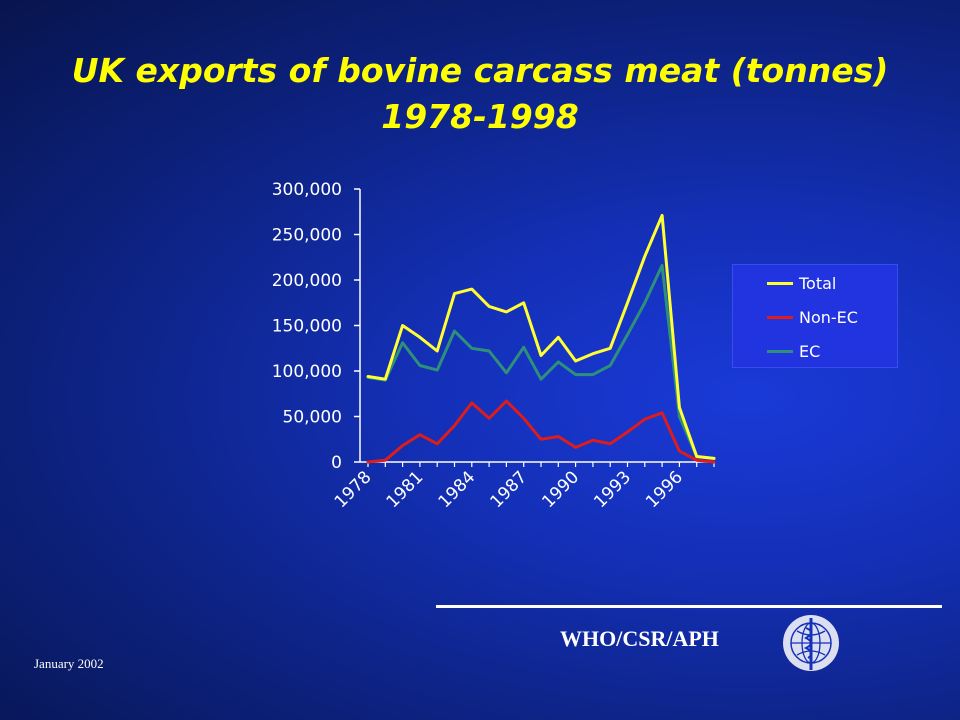 The height and width of the screenshot is (720, 960). What do you see at coordinates (307, 190) in the screenshot?
I see `y-tick-label: 300,000` at bounding box center [307, 190].